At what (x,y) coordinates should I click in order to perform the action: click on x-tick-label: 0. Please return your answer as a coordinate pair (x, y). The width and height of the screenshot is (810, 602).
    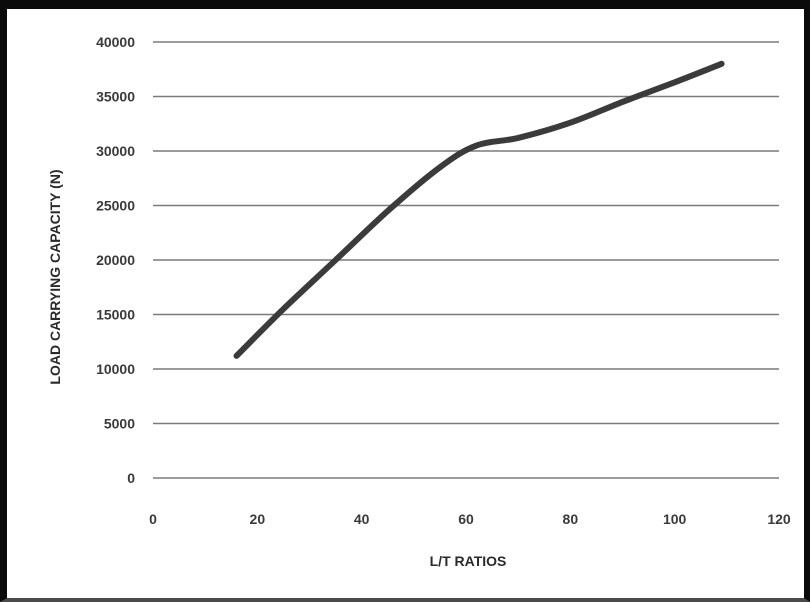
    Looking at the image, I should click on (153, 519).